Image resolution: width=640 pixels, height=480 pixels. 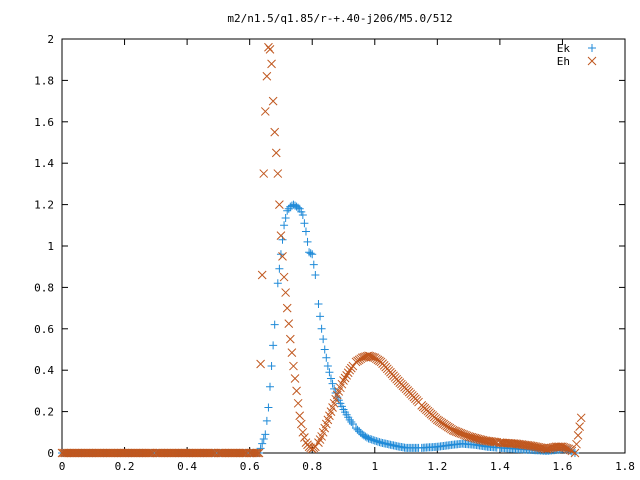 I want to click on y-tick-label: 1.8, so click(x=44, y=80).